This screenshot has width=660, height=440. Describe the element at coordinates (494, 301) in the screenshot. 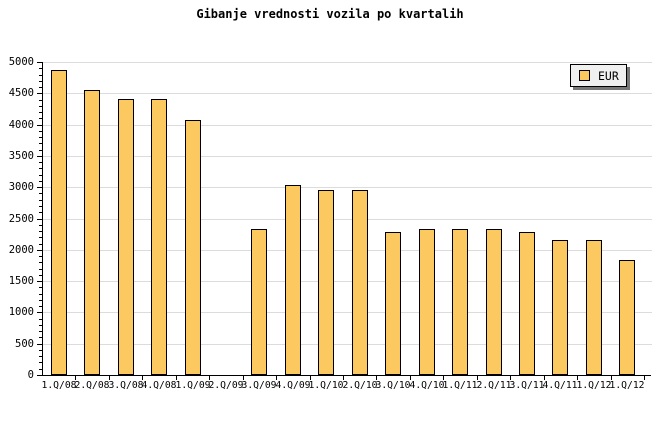

I see `bar-2.Q/11` at that location.